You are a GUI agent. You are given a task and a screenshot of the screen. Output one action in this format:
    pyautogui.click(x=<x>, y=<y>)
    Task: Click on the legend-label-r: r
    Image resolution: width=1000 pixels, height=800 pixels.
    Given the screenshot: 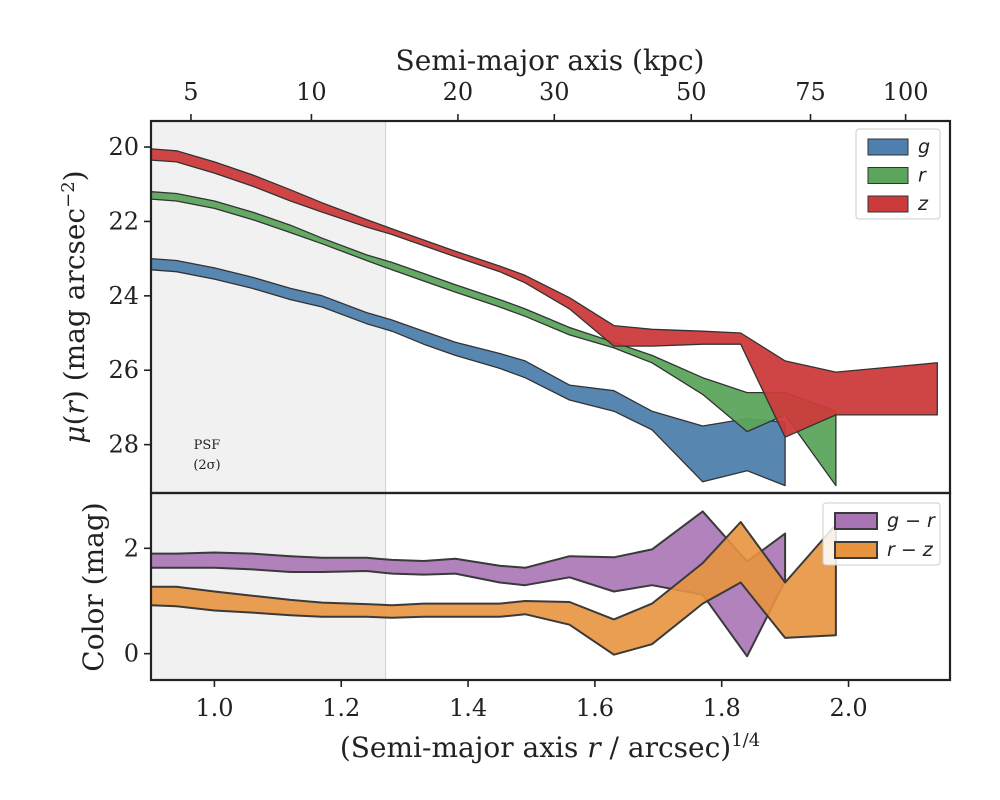 What is the action you would take?
    pyautogui.click(x=922, y=176)
    